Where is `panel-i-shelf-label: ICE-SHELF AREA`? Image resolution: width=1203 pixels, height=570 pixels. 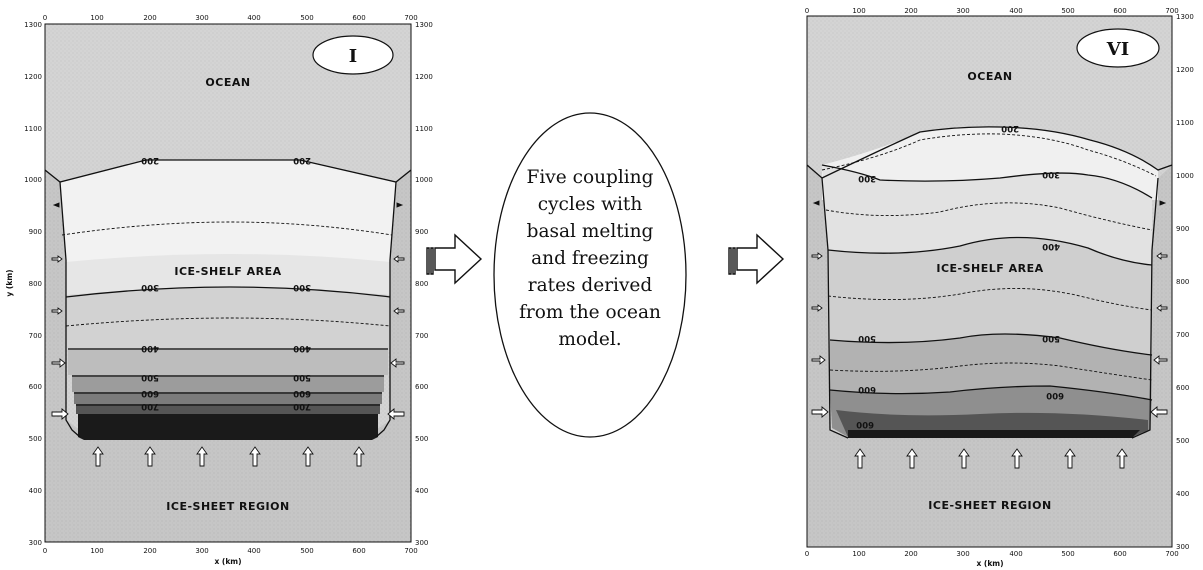 panel-i-shelf-label: ICE-SHELF AREA is located at coordinates (227, 271).